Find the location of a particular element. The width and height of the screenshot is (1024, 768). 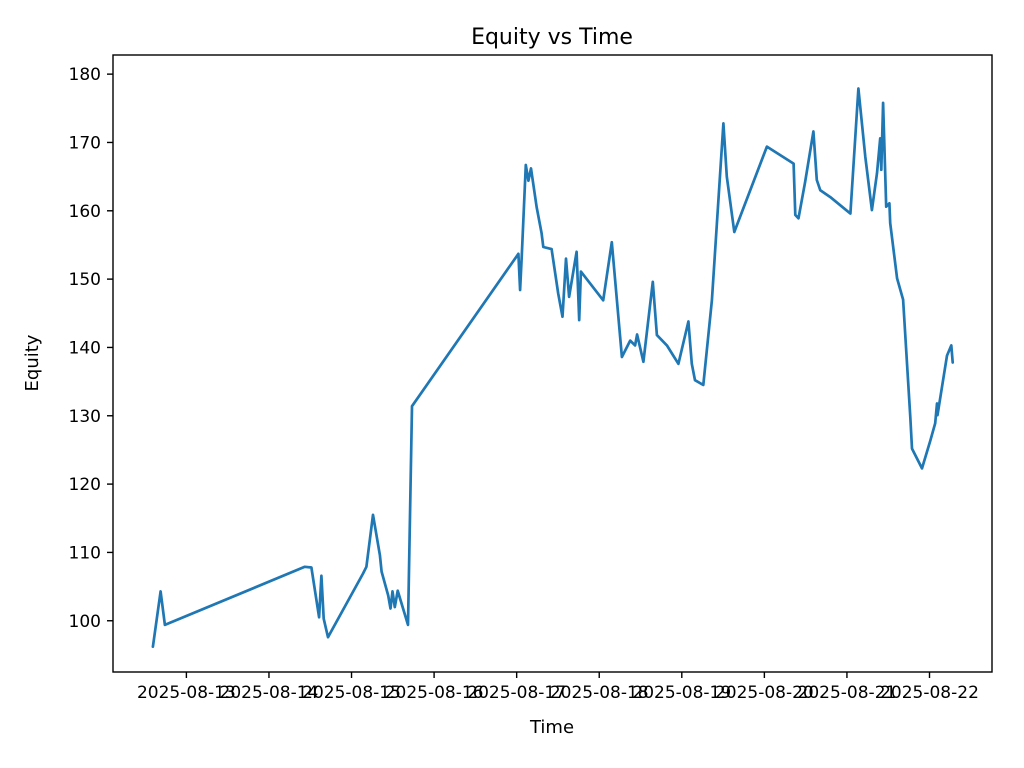

y-tick-label: 140 is located at coordinates (85, 348).